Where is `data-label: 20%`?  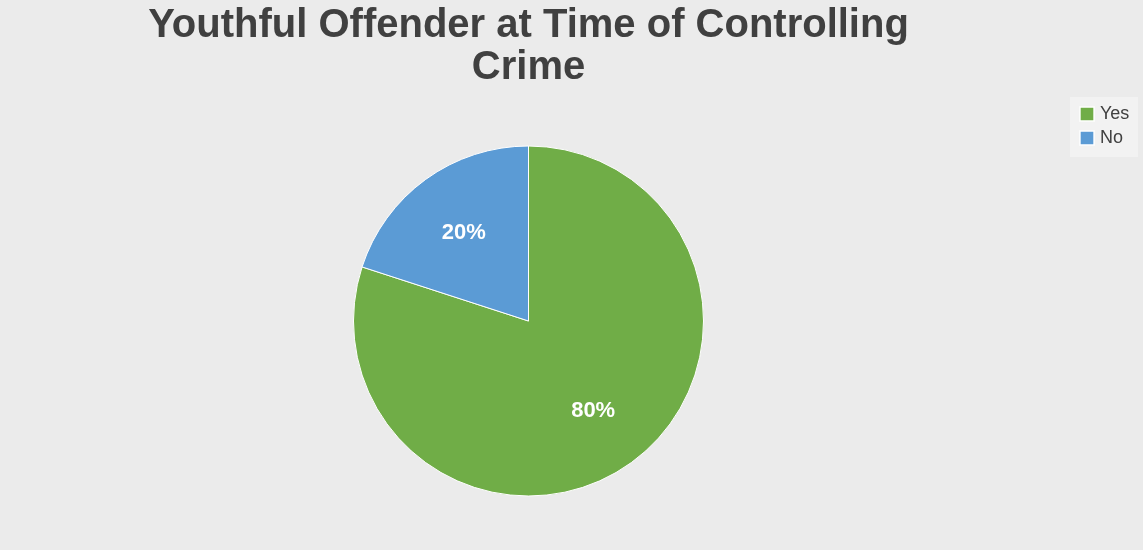 data-label: 20% is located at coordinates (463, 232).